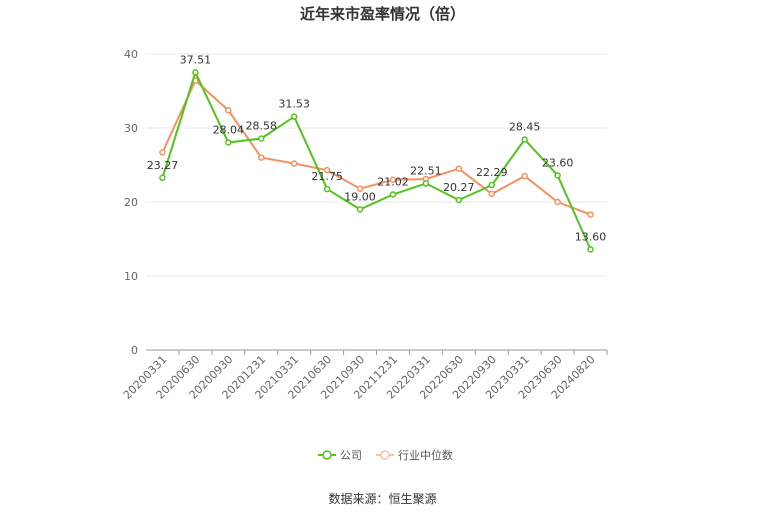  What do you see at coordinates (382, 14) in the screenshot?
I see `chart-title: 近年来市盈率情况（倍）` at bounding box center [382, 14].